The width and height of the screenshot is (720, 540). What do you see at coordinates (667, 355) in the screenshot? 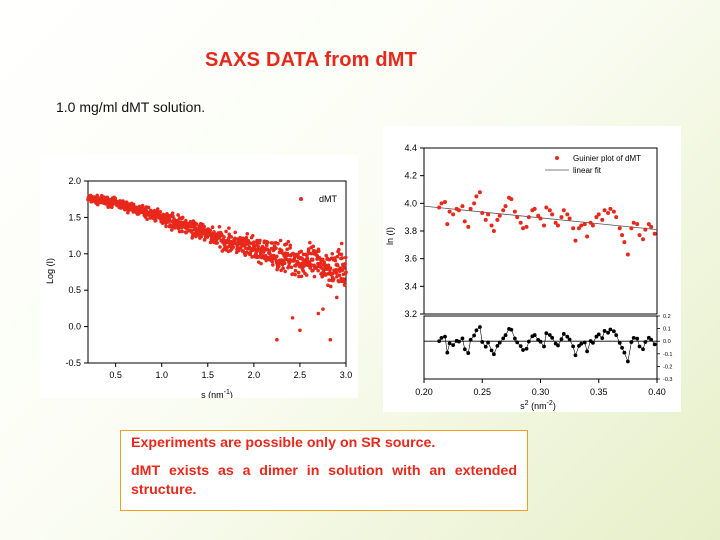
I see `residual-tick-label: -0.1` at bounding box center [667, 355].